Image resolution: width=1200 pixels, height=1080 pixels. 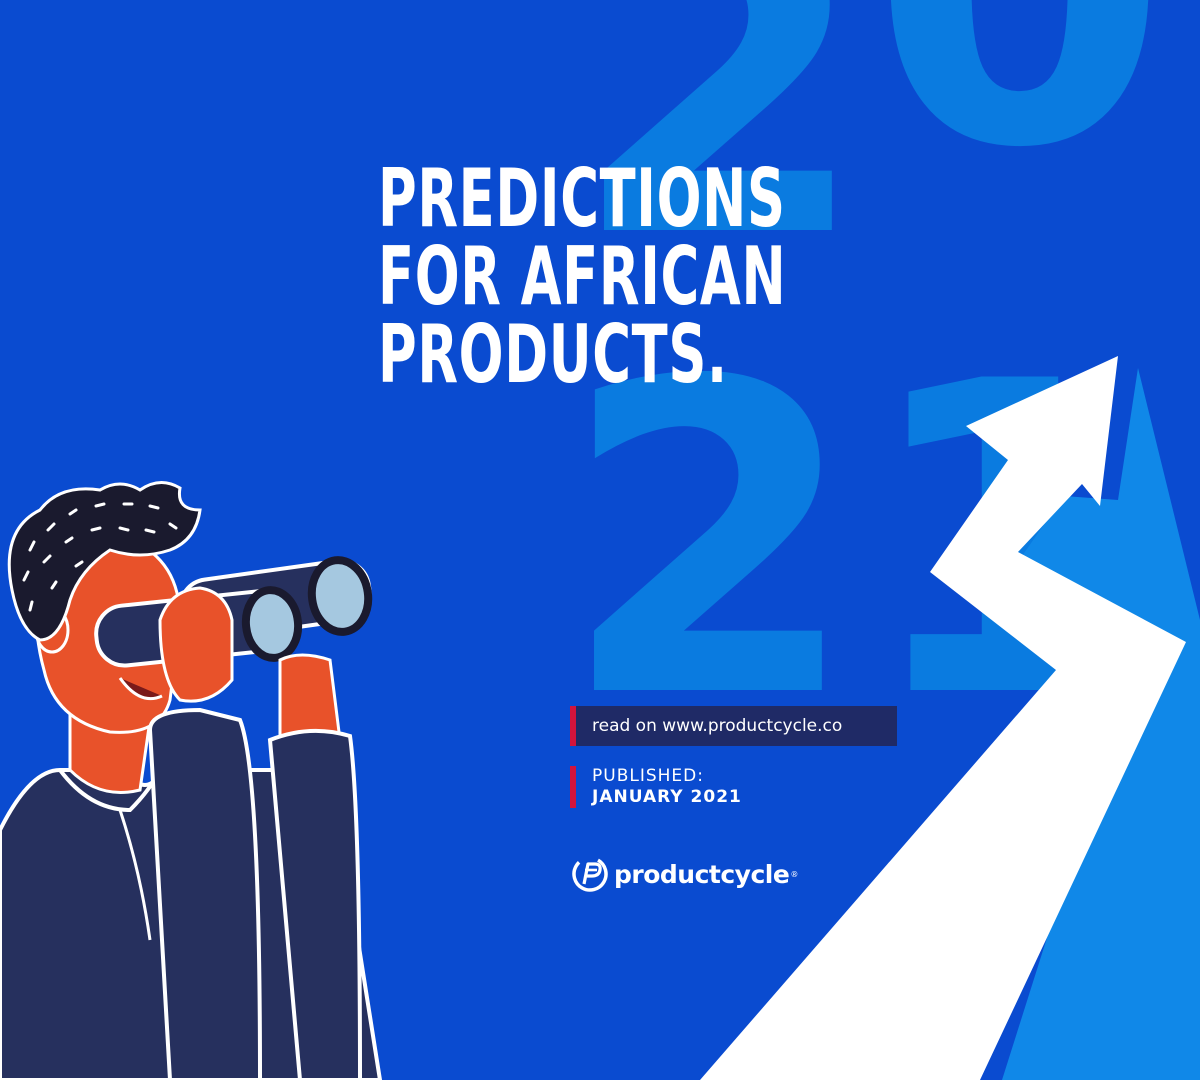 I want to click on year-digit-0-top: 0, so click(x=1019, y=121).